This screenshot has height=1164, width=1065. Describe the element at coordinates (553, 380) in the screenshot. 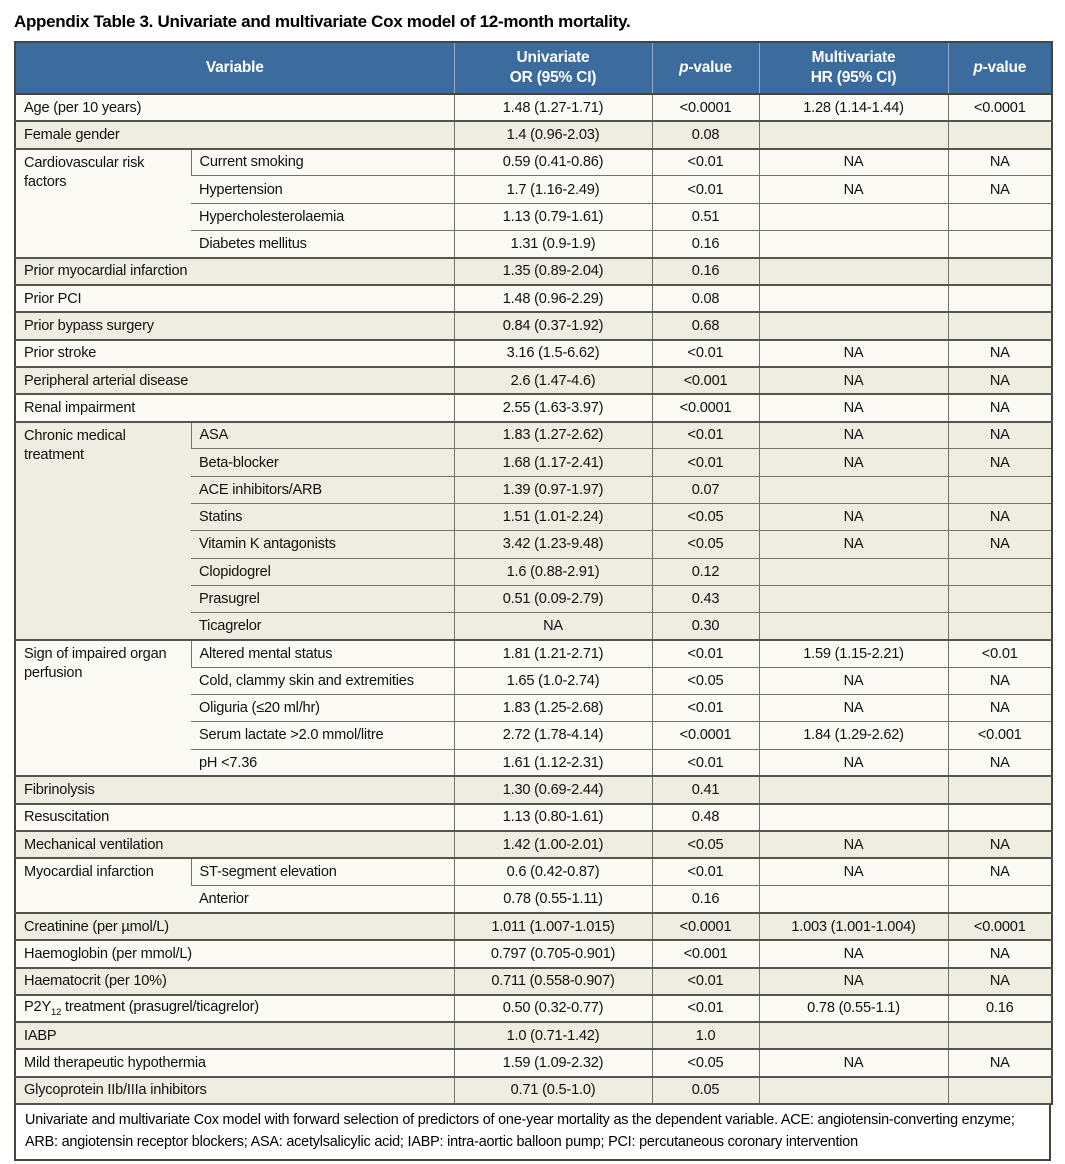

I see `univariate-or-cell: 2.6 (1.47-4.6)` at that location.